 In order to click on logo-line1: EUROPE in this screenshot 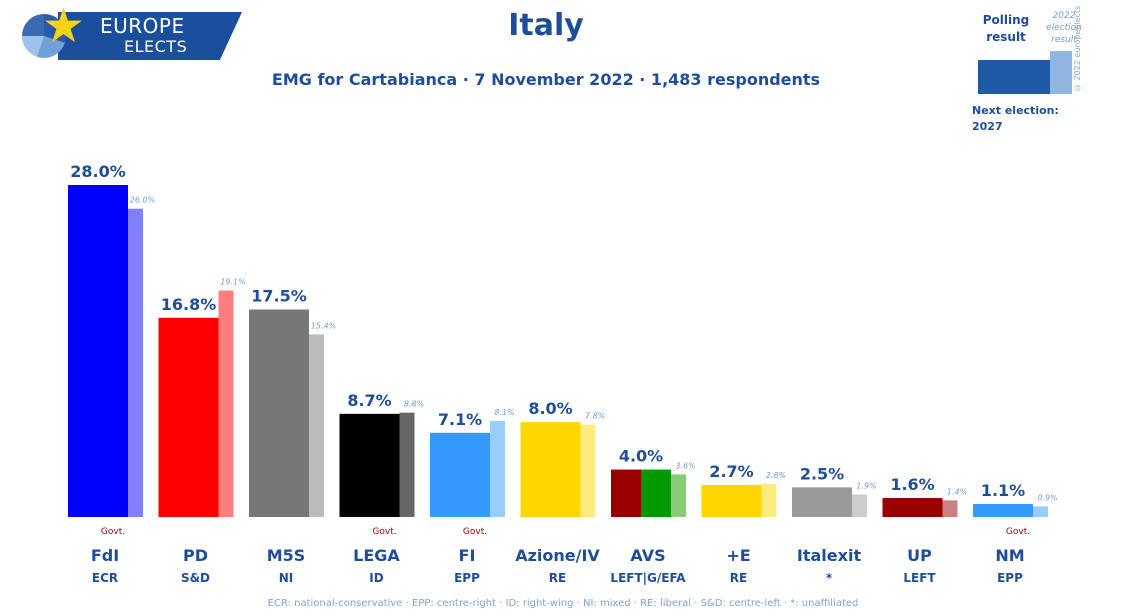, I will do `click(142, 26)`.